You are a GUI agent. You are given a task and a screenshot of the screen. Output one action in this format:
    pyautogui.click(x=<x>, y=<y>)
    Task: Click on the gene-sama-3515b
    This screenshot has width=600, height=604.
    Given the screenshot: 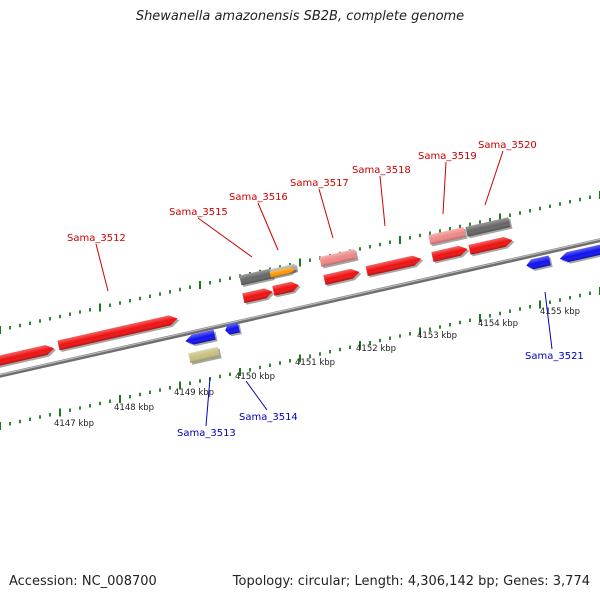 What is the action you would take?
    pyautogui.click(x=258, y=295)
    